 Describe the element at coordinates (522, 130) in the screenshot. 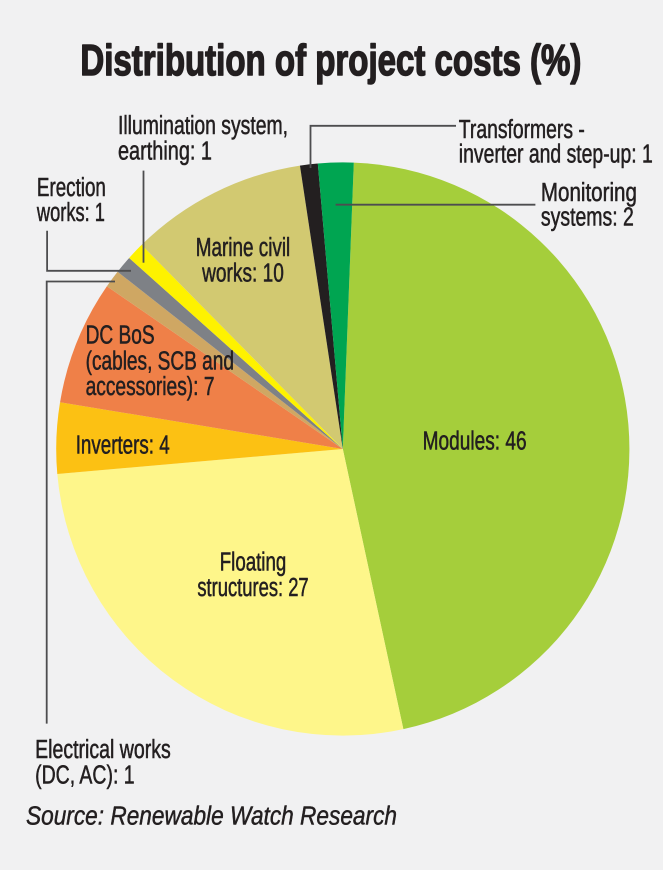

I see `svg-text: Transformers -` at that location.